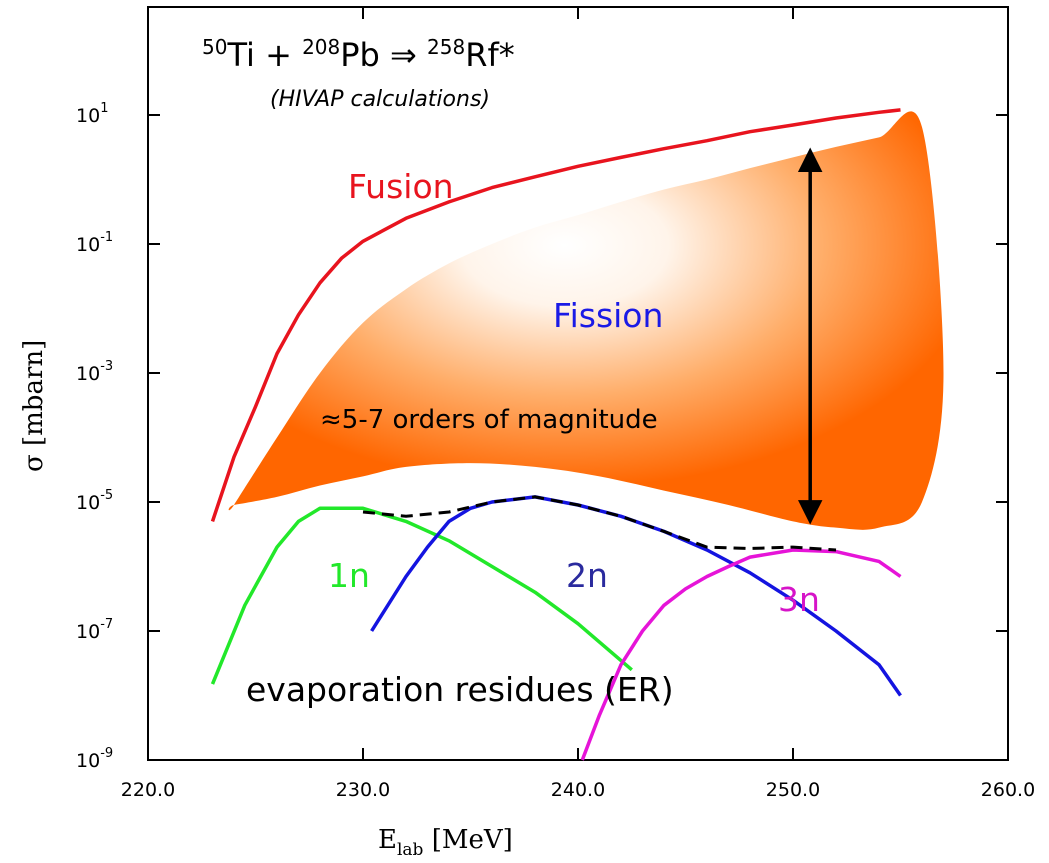 The height and width of the screenshot is (863, 1049). I want to click on x-axis-title: Elab [MeV], so click(445, 842).